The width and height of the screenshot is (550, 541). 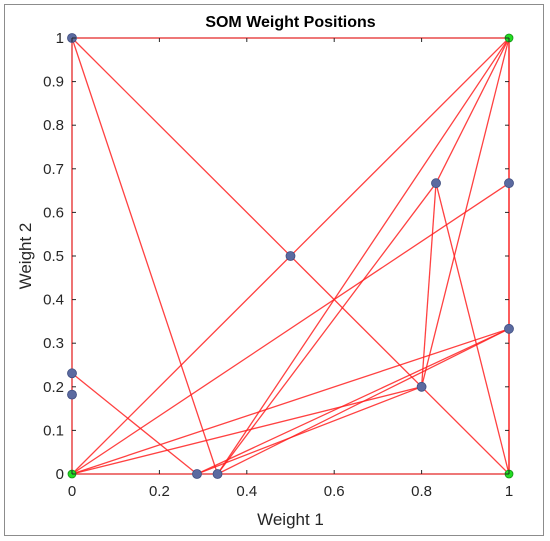 What do you see at coordinates (53, 343) in the screenshot?
I see `y-tick-label: 0.3` at bounding box center [53, 343].